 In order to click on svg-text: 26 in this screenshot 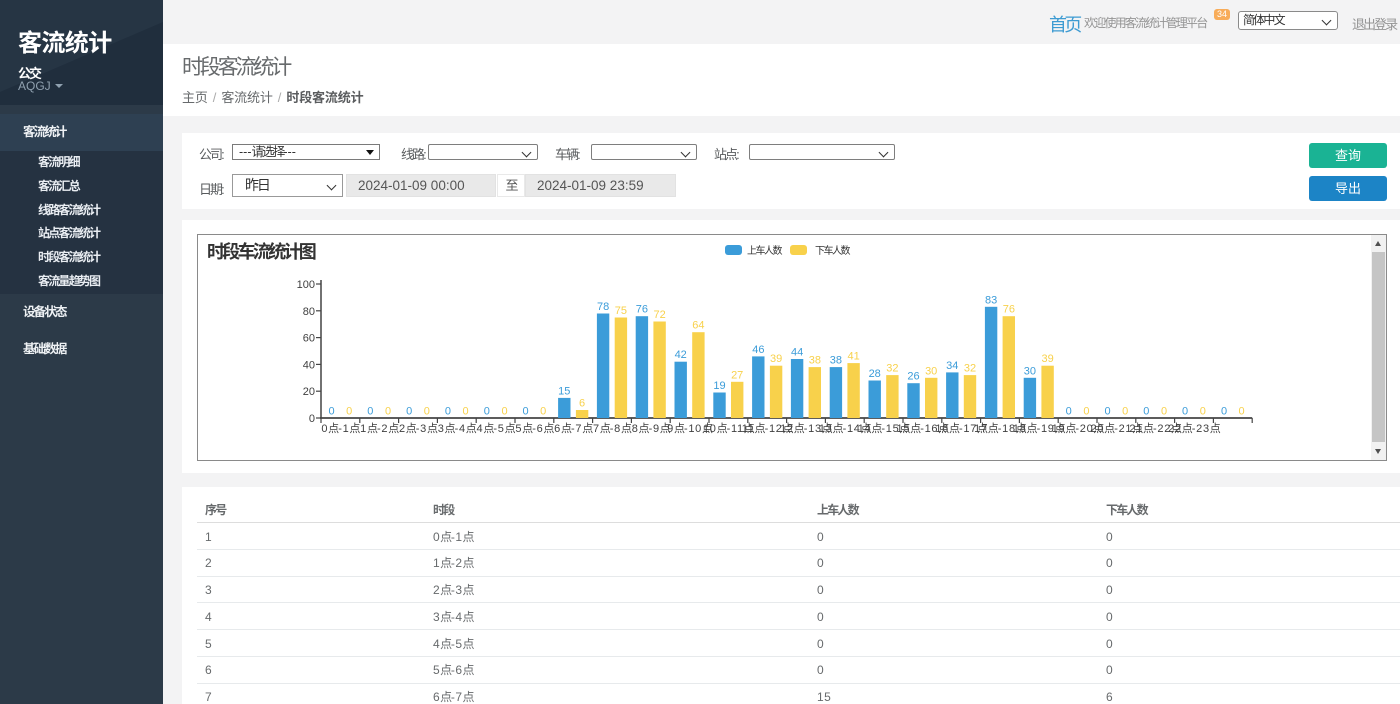, I will do `click(913, 377)`.